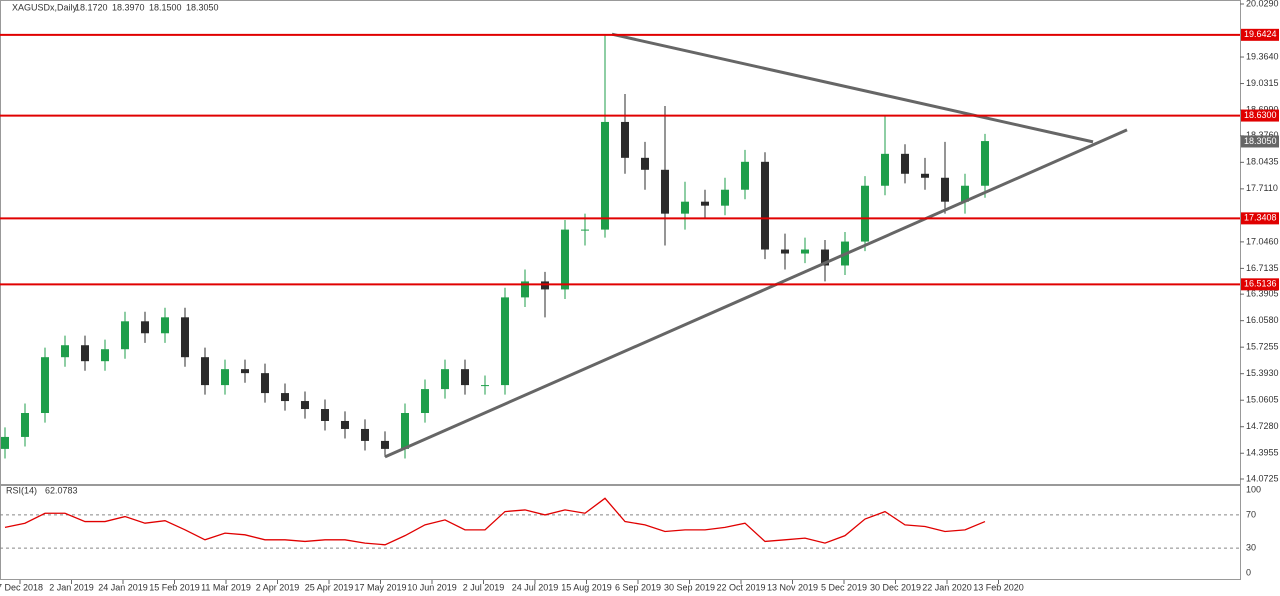 This screenshot has width=1280, height=596. What do you see at coordinates (1262, 241) in the screenshot?
I see `y-tick-label: 17.0460` at bounding box center [1262, 241].